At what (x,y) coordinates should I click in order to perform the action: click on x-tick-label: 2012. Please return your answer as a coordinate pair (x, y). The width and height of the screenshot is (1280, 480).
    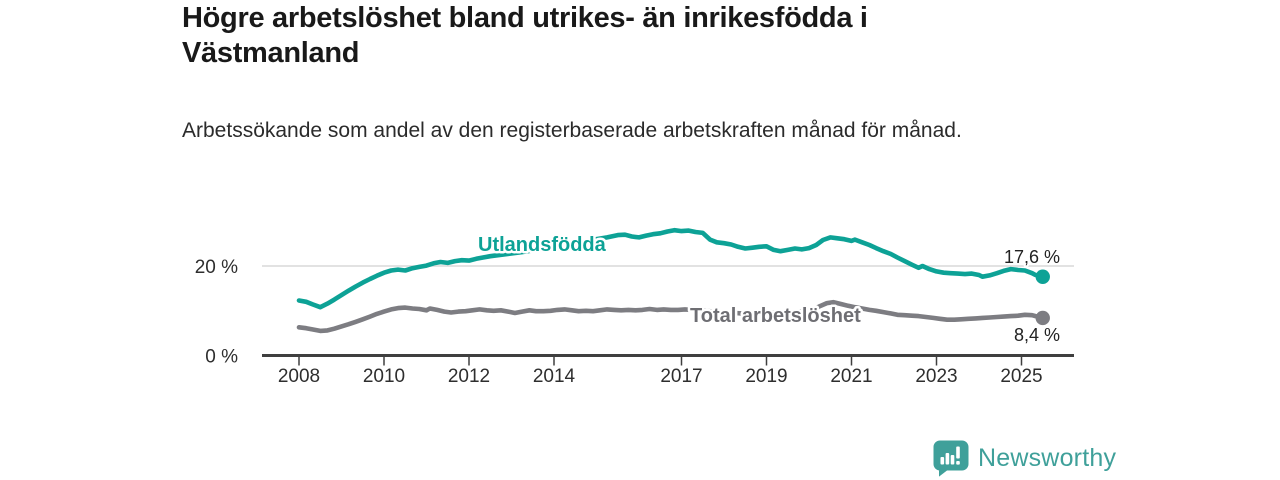
    Looking at the image, I should click on (469, 376).